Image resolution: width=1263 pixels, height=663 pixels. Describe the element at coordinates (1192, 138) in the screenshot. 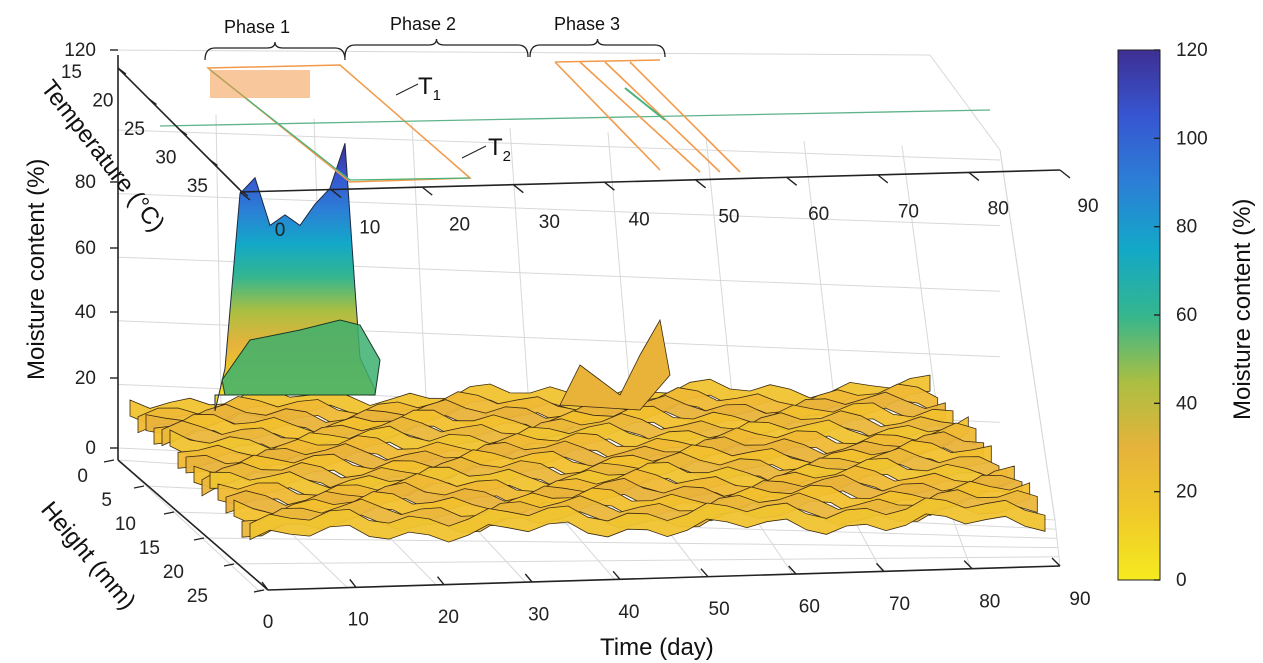

I see `colorbar-tick-label: 100` at that location.